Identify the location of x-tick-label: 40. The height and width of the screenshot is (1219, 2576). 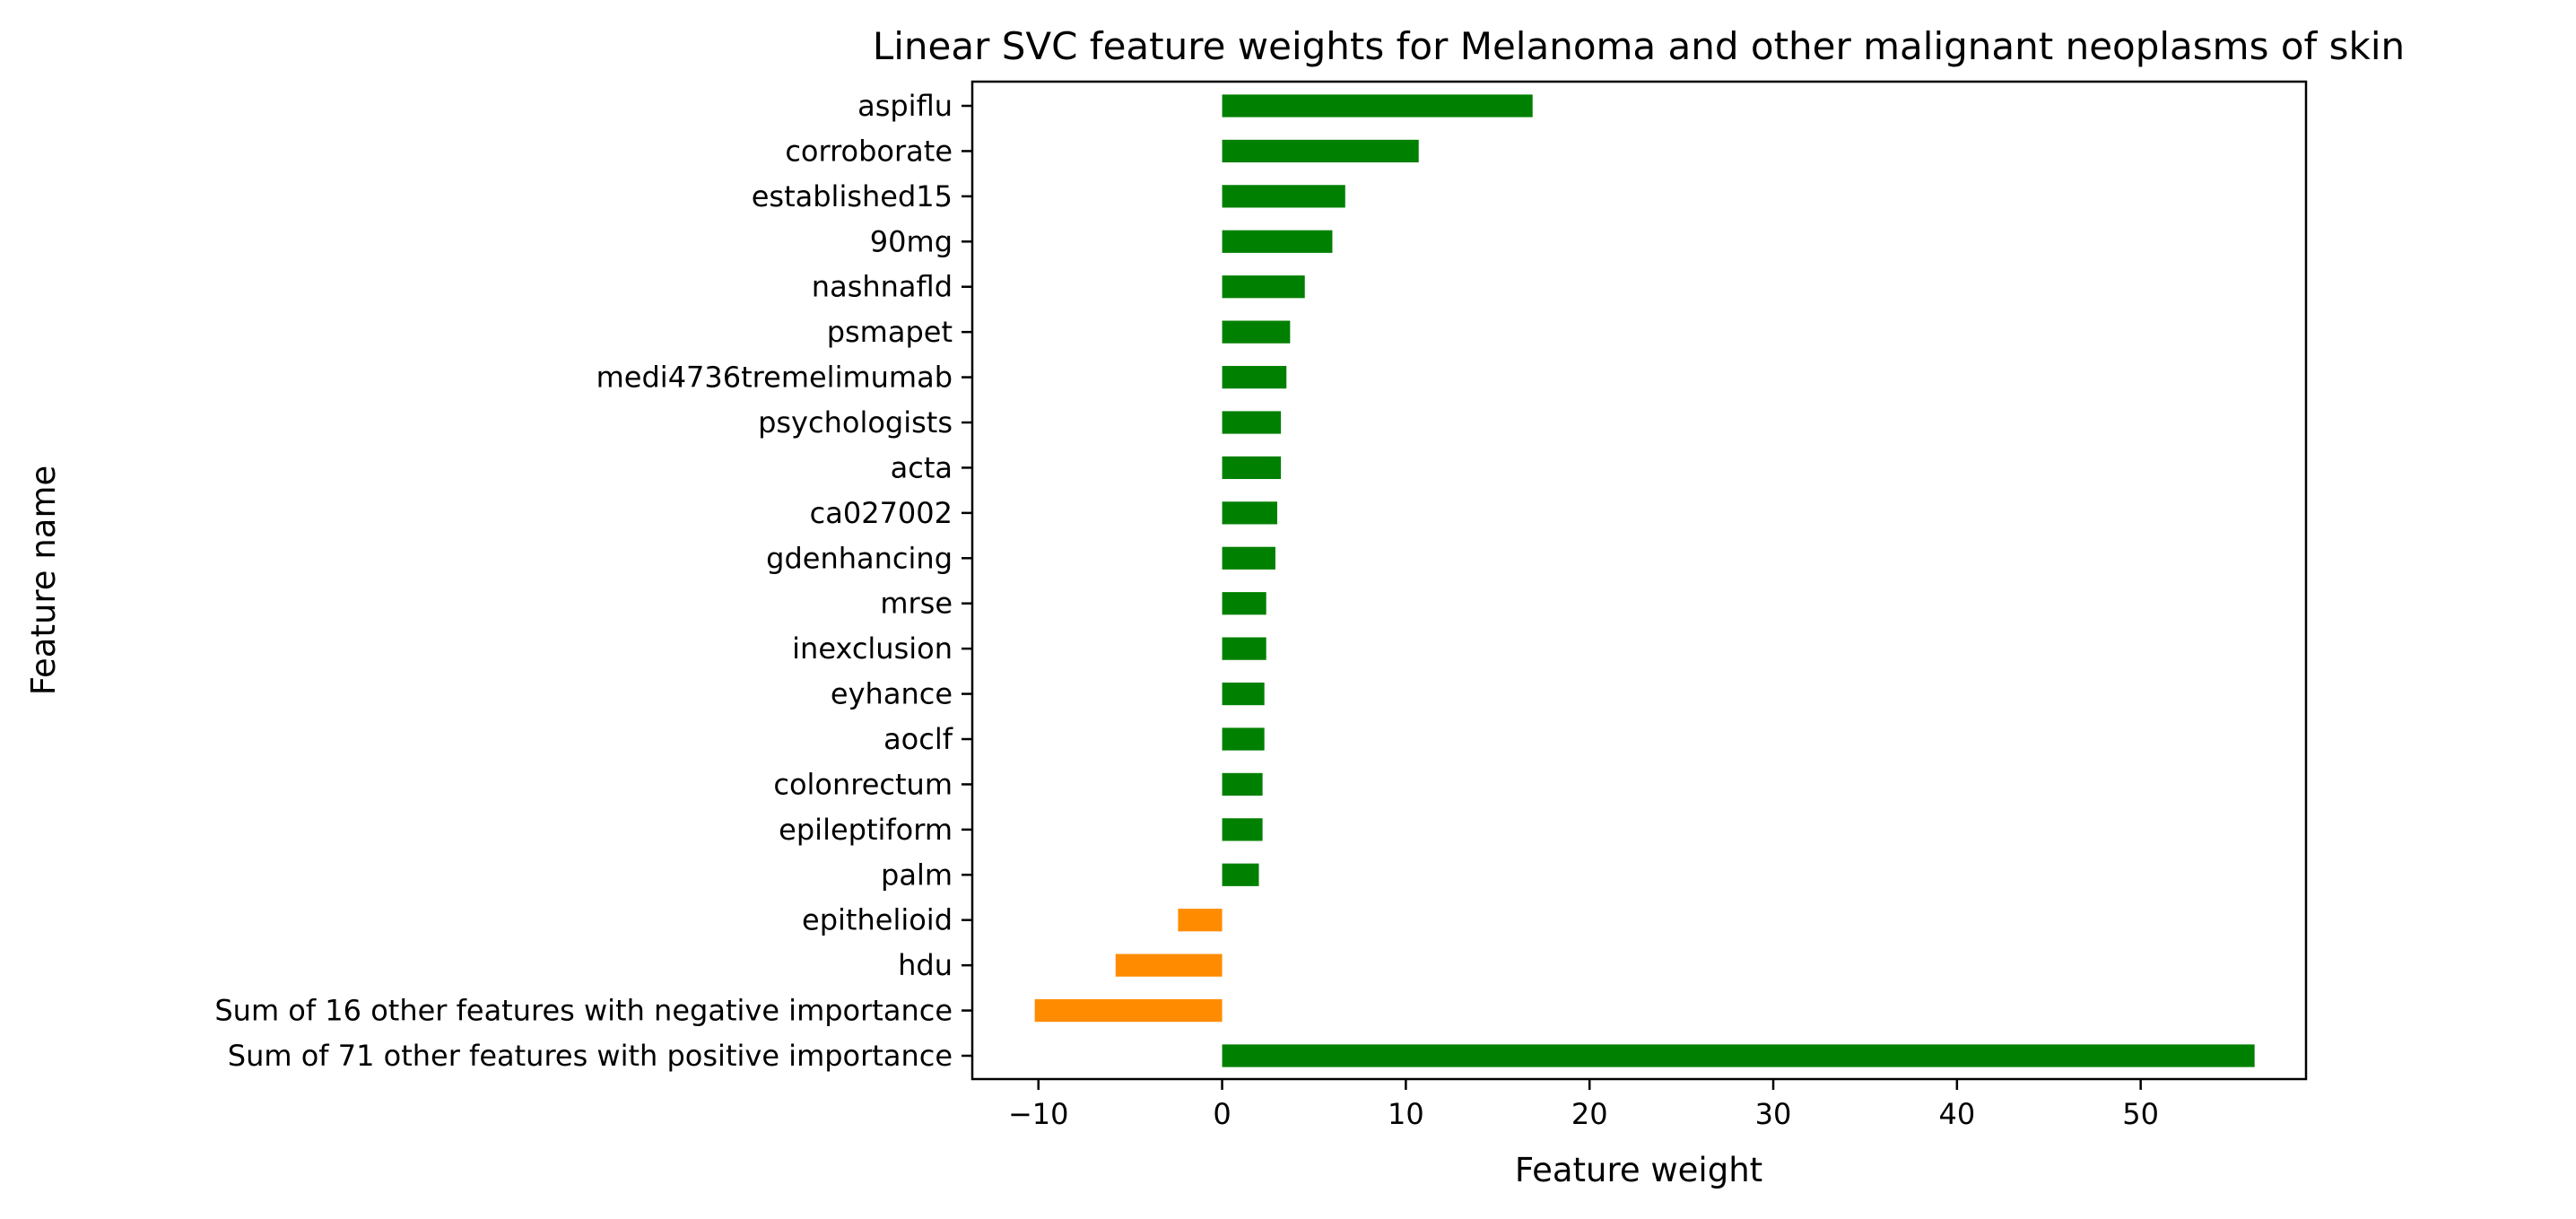
(1956, 1114).